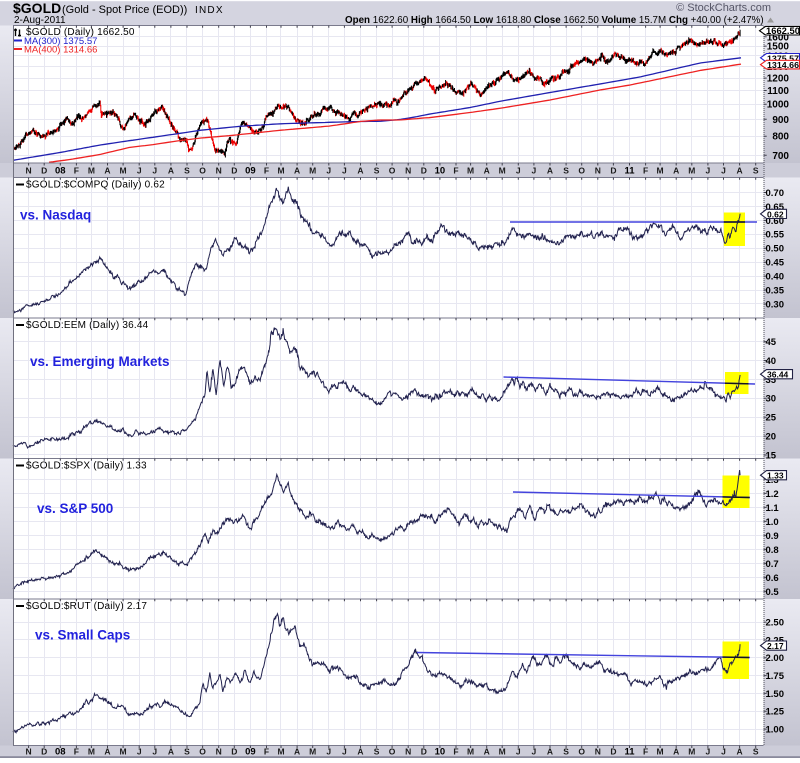 This screenshot has height=763, width=800. I want to click on svg-text: 800, so click(780, 137).